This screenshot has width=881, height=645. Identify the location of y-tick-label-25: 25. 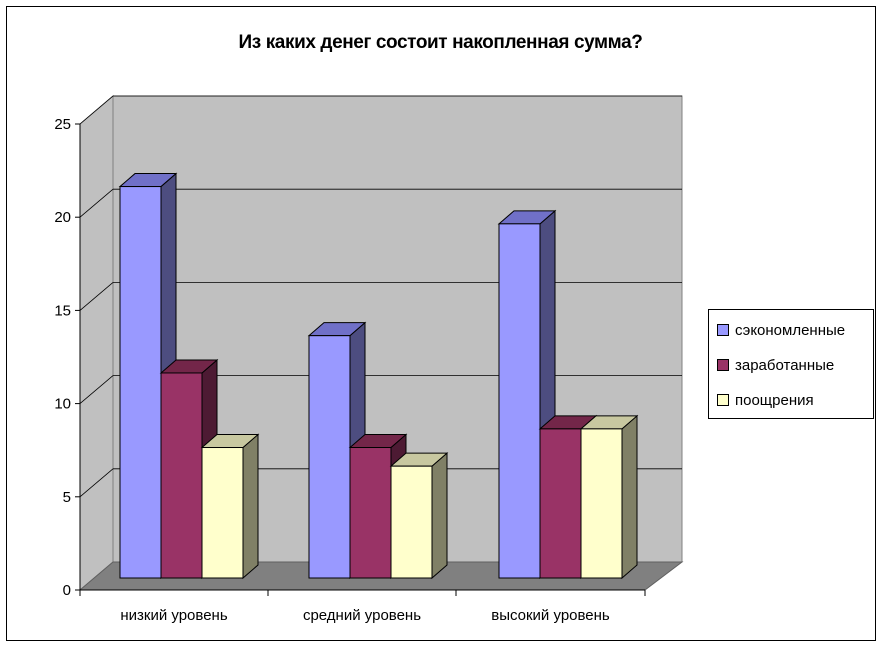
(62, 124).